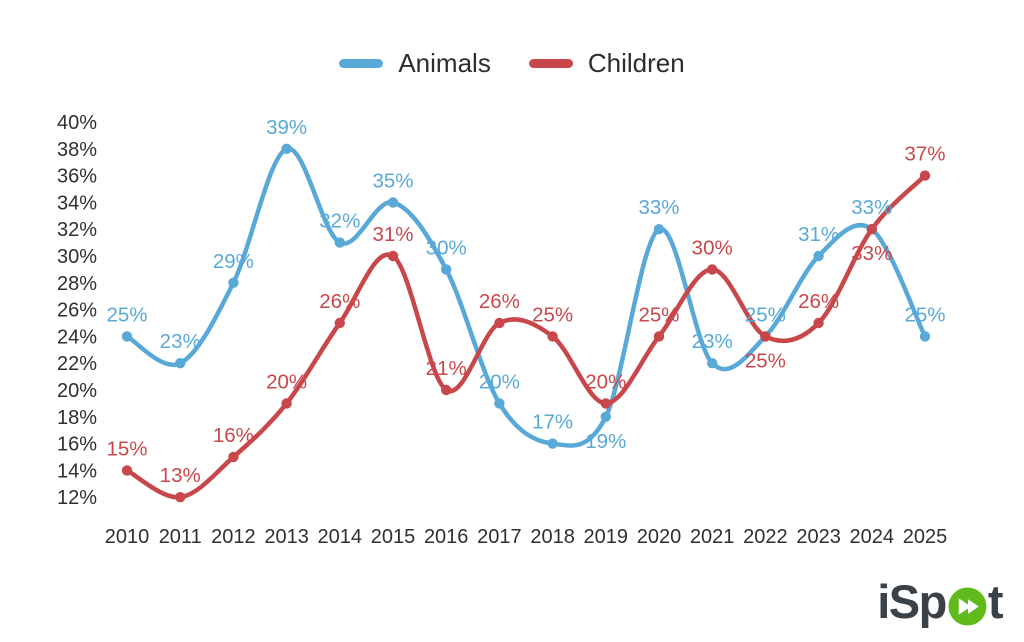 The width and height of the screenshot is (1024, 642). Describe the element at coordinates (636, 63) in the screenshot. I see `legend-label-children: Children` at that location.